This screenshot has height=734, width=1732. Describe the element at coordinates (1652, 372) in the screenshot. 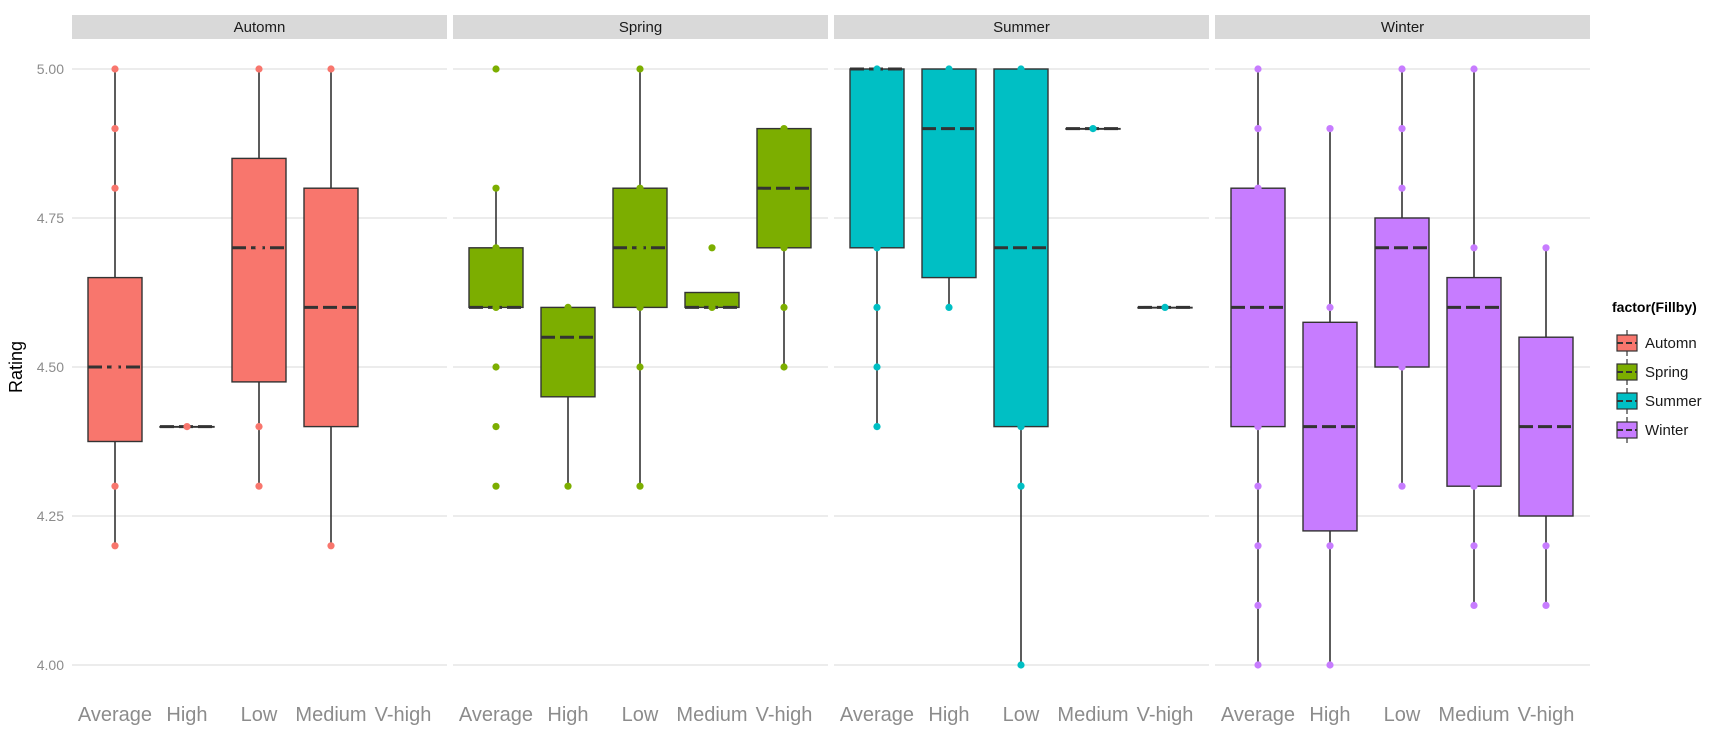

I see `legend-item-spring: Spring` at that location.